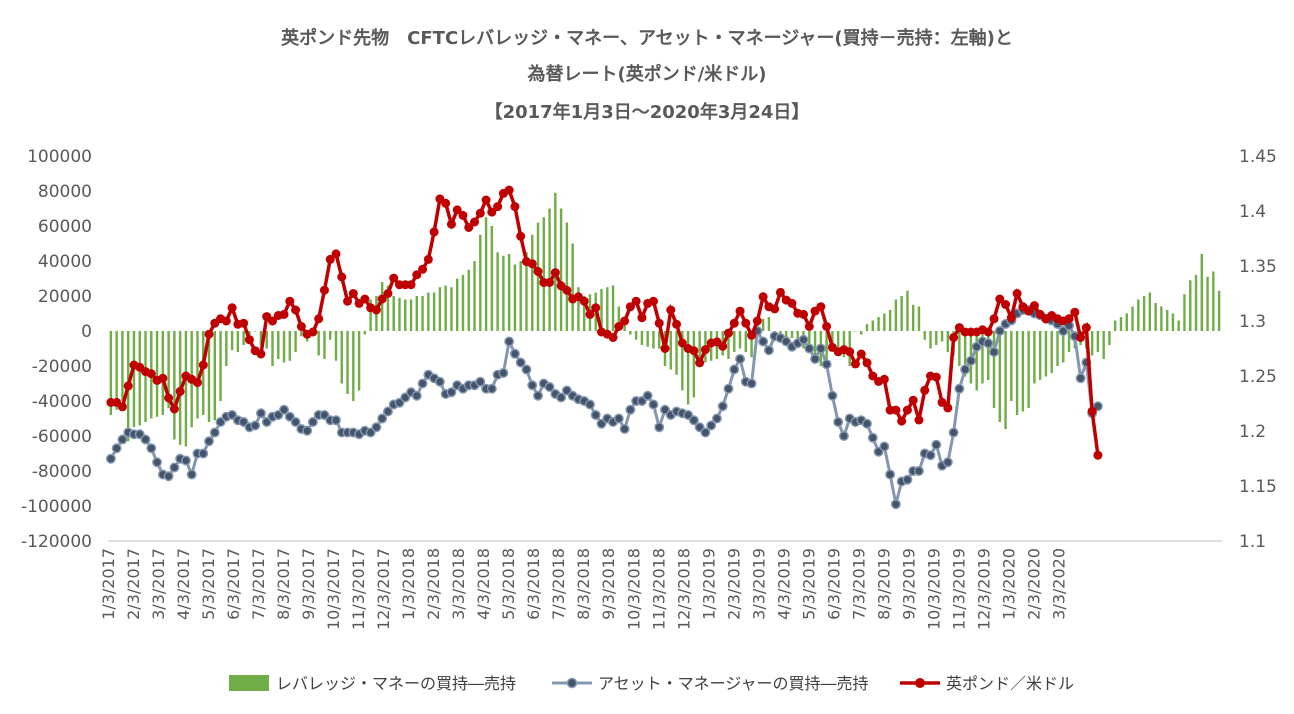  Describe the element at coordinates (572, 683) in the screenshot. I see `legend-swatch-asset-marker` at that location.